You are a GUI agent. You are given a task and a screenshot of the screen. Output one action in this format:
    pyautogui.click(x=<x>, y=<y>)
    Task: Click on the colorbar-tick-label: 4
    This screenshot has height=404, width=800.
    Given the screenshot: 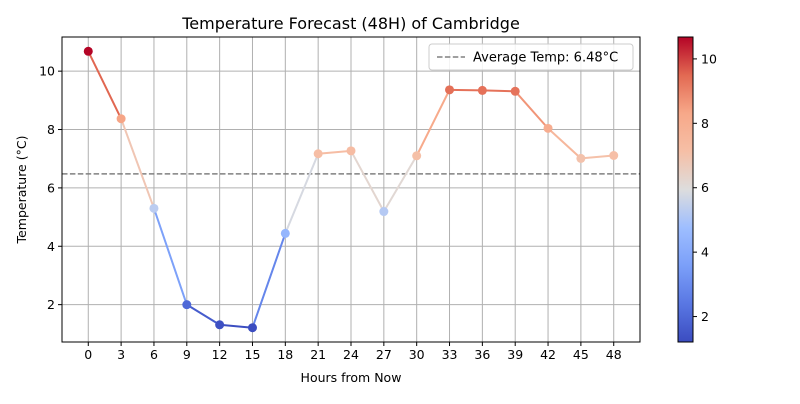 What is the action you would take?
    pyautogui.click(x=705, y=252)
    